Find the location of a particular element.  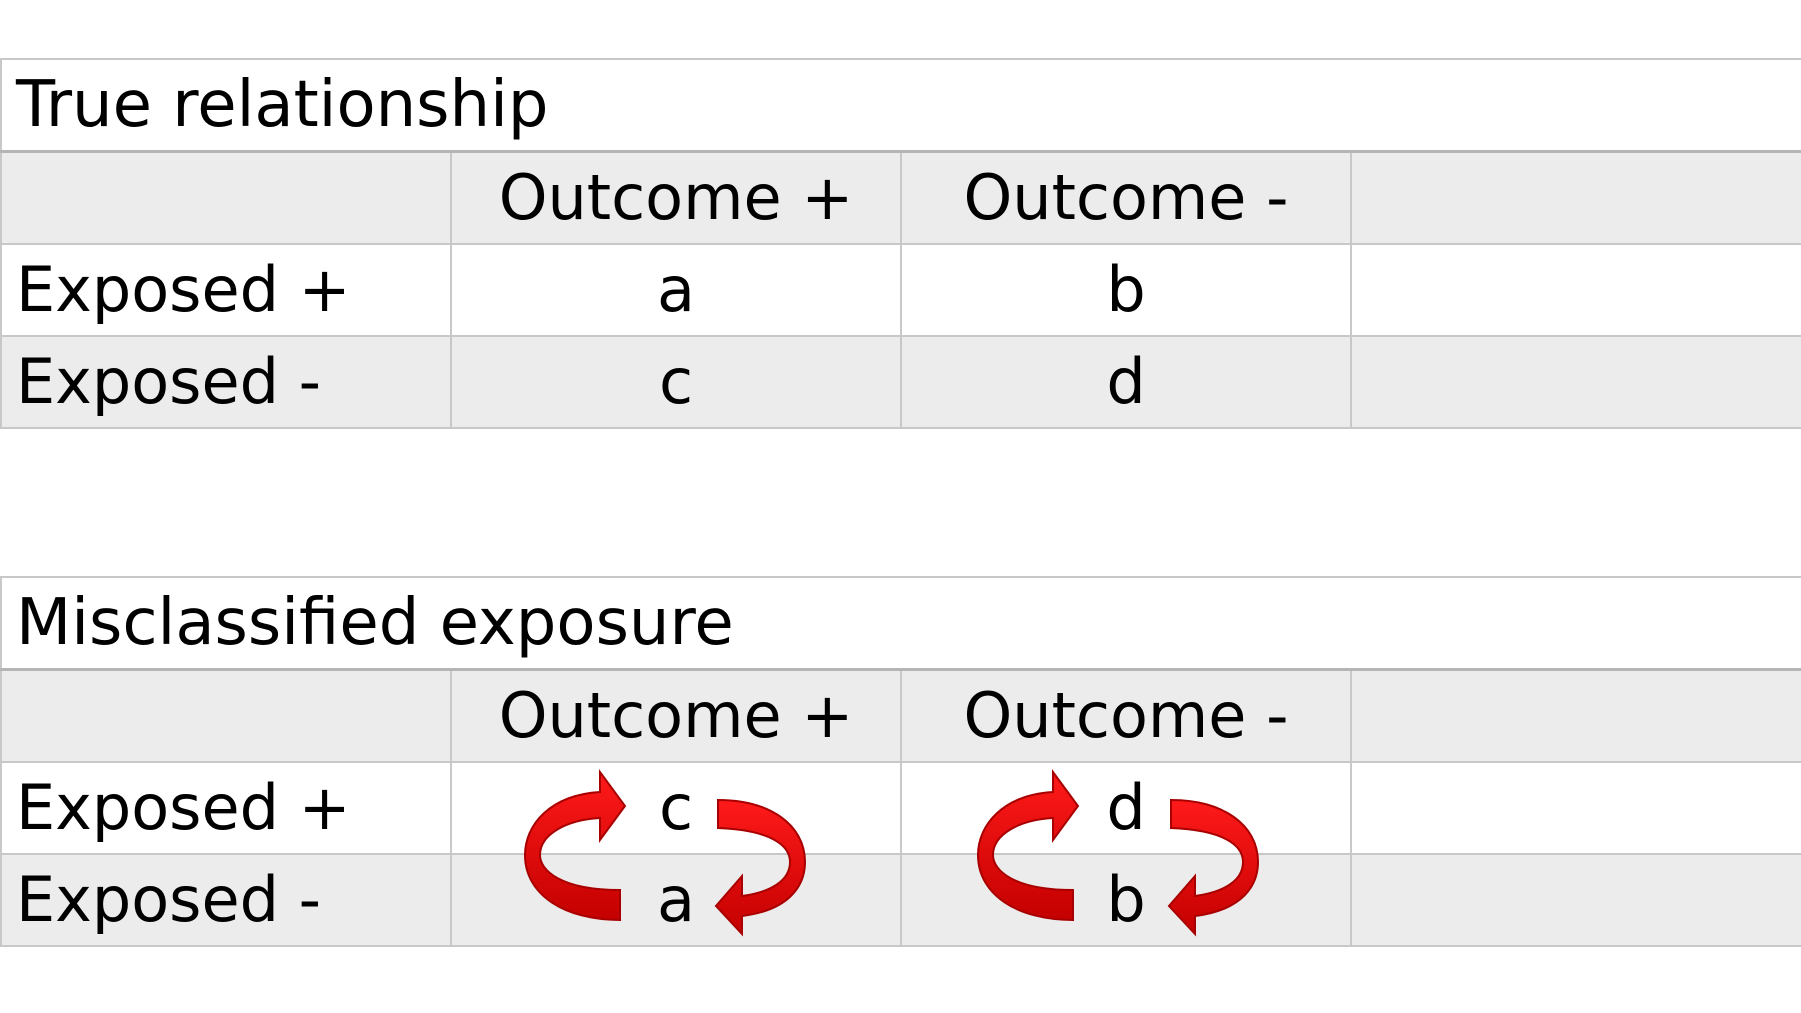

table-title: True relationship is located at coordinates (900, 105).